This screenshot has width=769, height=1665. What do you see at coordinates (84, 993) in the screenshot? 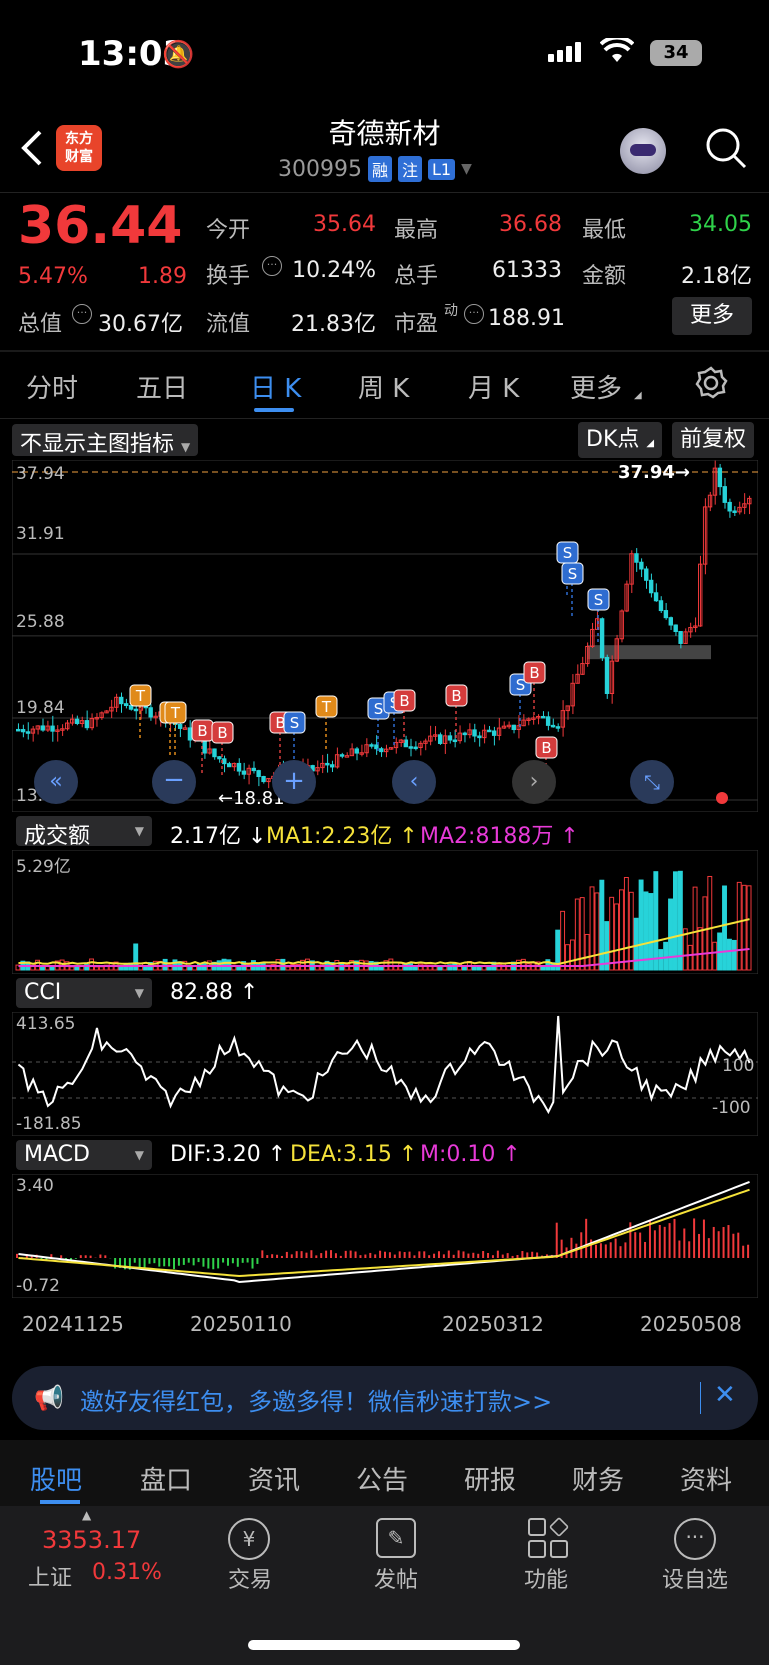
I see `cci-indicator-select: CCI ▼` at bounding box center [84, 993].